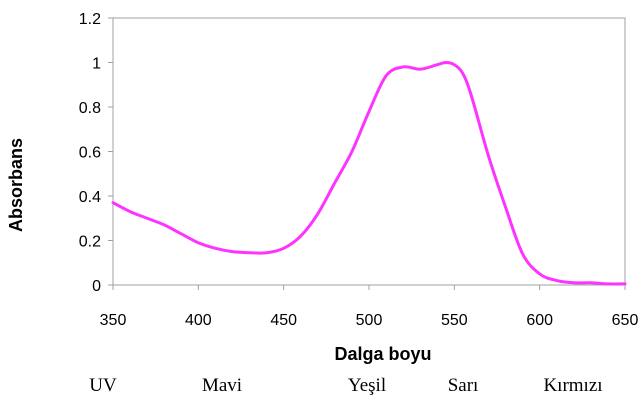 The image size is (643, 403). I want to click on y-tick-label: 1, so click(96, 64).